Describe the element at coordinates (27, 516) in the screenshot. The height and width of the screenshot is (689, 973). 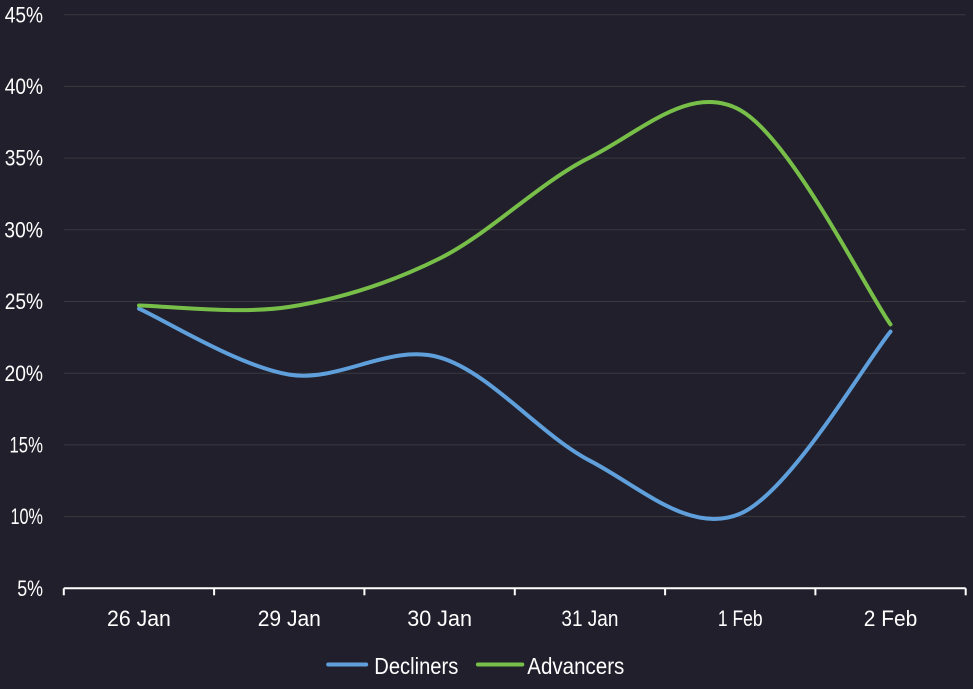
I see `svg-text: 10%` at that location.